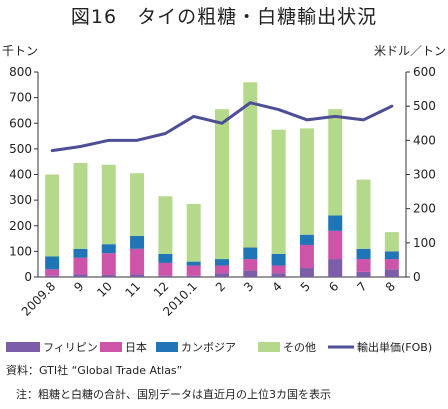 The image size is (448, 409). I want to click on x-tick-label: 9, so click(78, 286).